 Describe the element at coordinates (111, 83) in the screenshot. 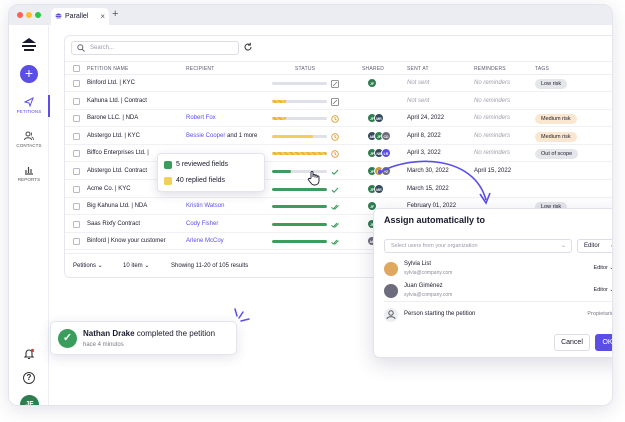

I see `petition-name: Binford Ltd. | KYC` at that location.